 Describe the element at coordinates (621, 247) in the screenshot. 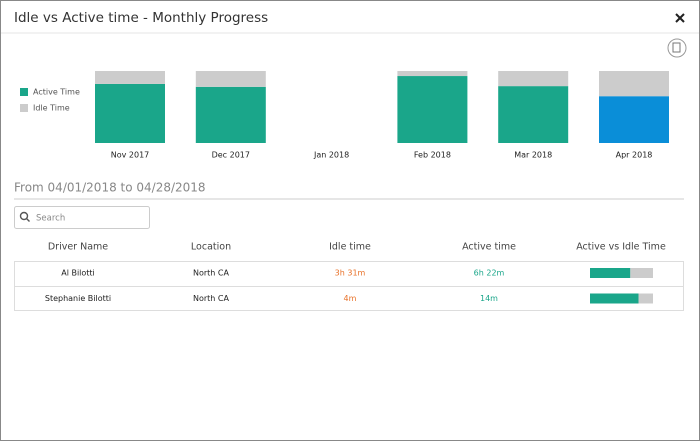

I see `column-header: Active vs Idle Time` at that location.